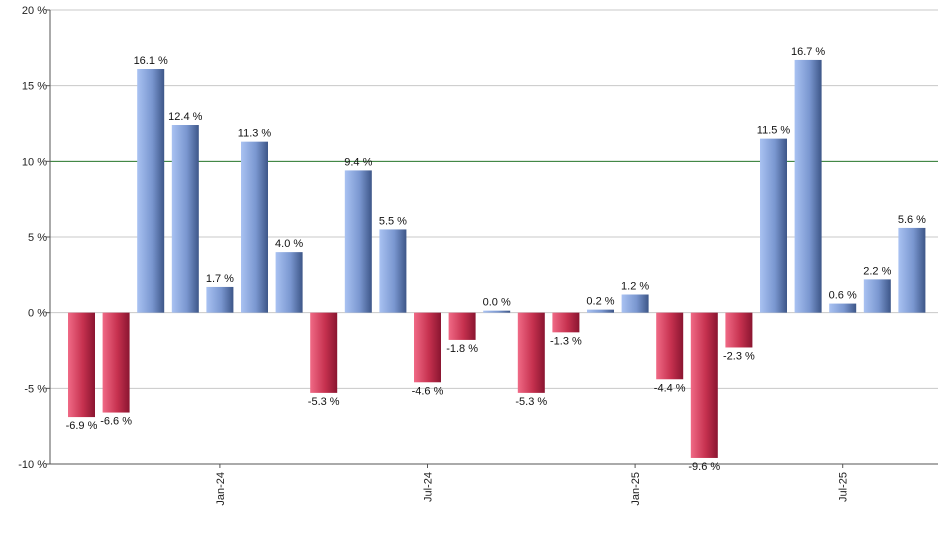 This screenshot has height=550, width=940. Describe the element at coordinates (600, 302) in the screenshot. I see `bar-value-label: 0.2 %` at that location.